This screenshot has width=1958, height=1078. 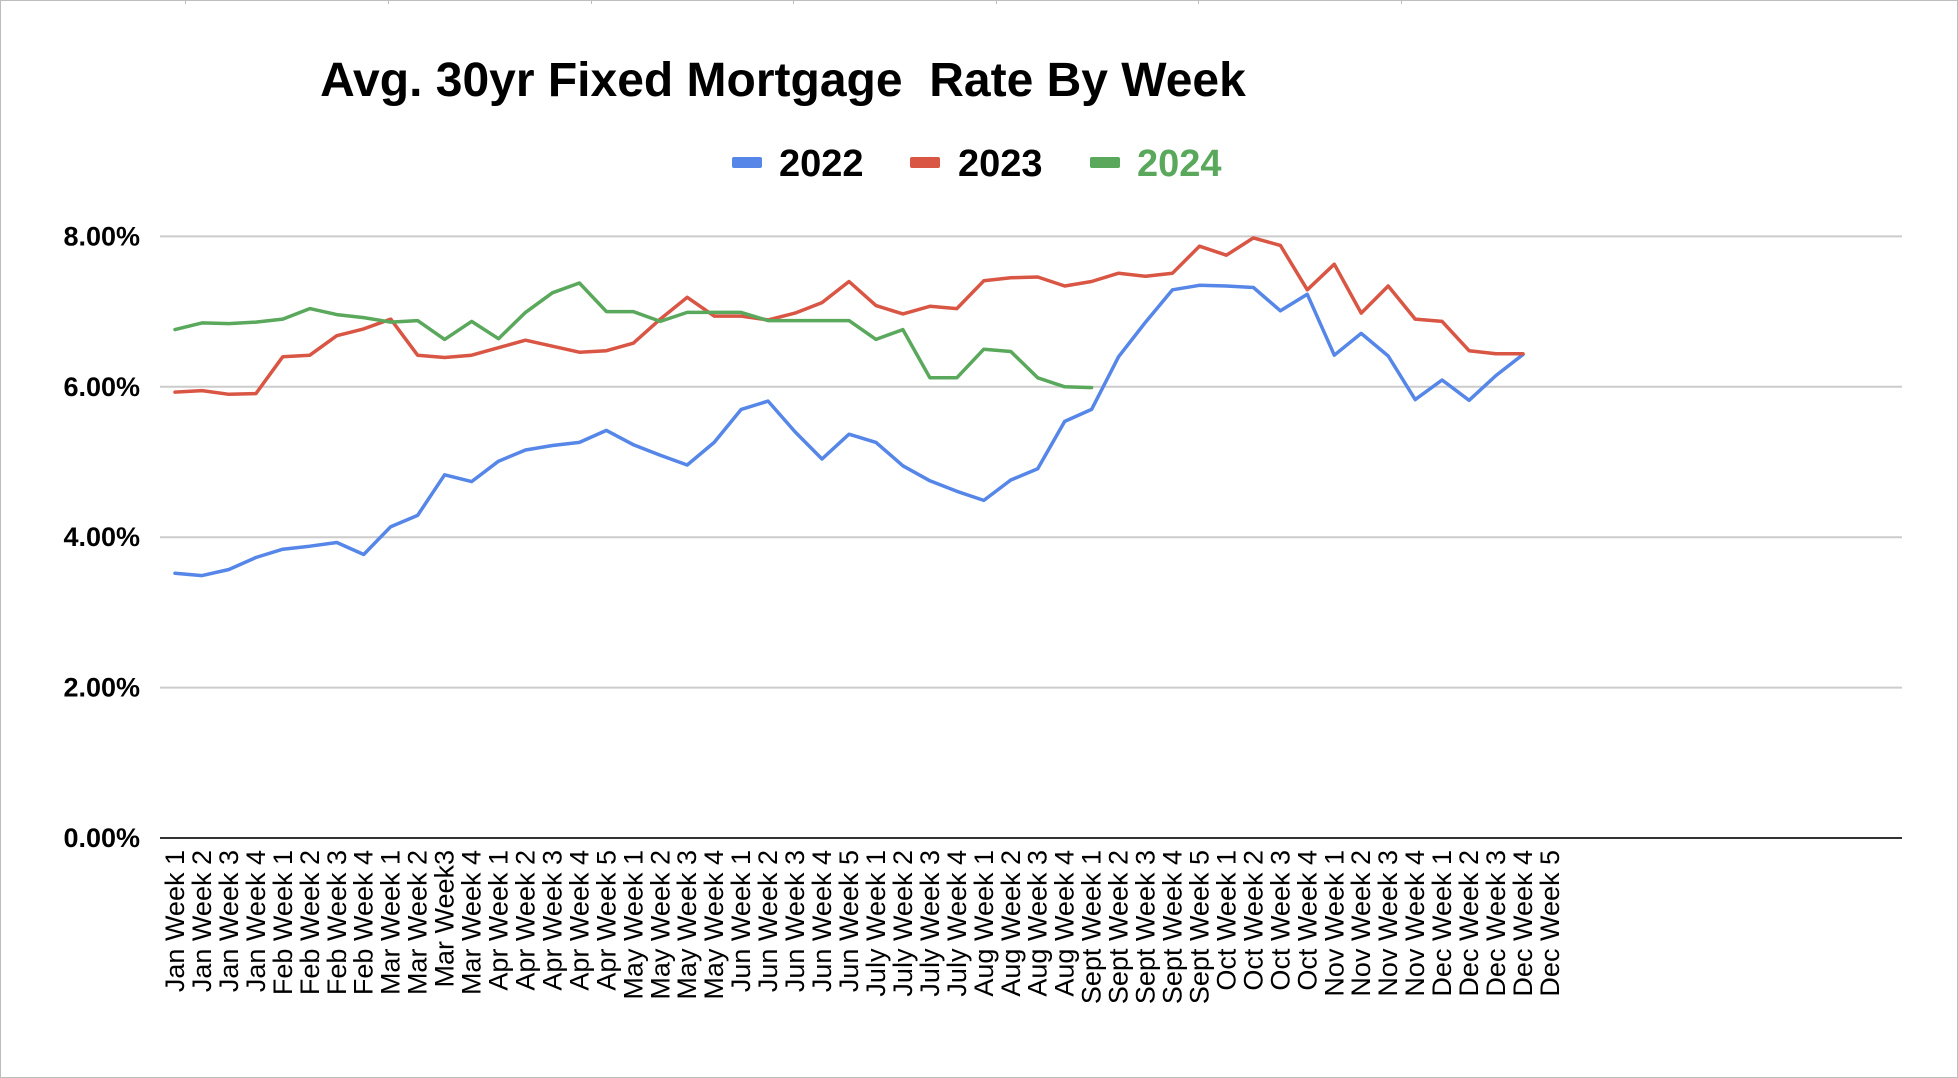 I want to click on y-tick-label: 6.00%, so click(x=101, y=387).